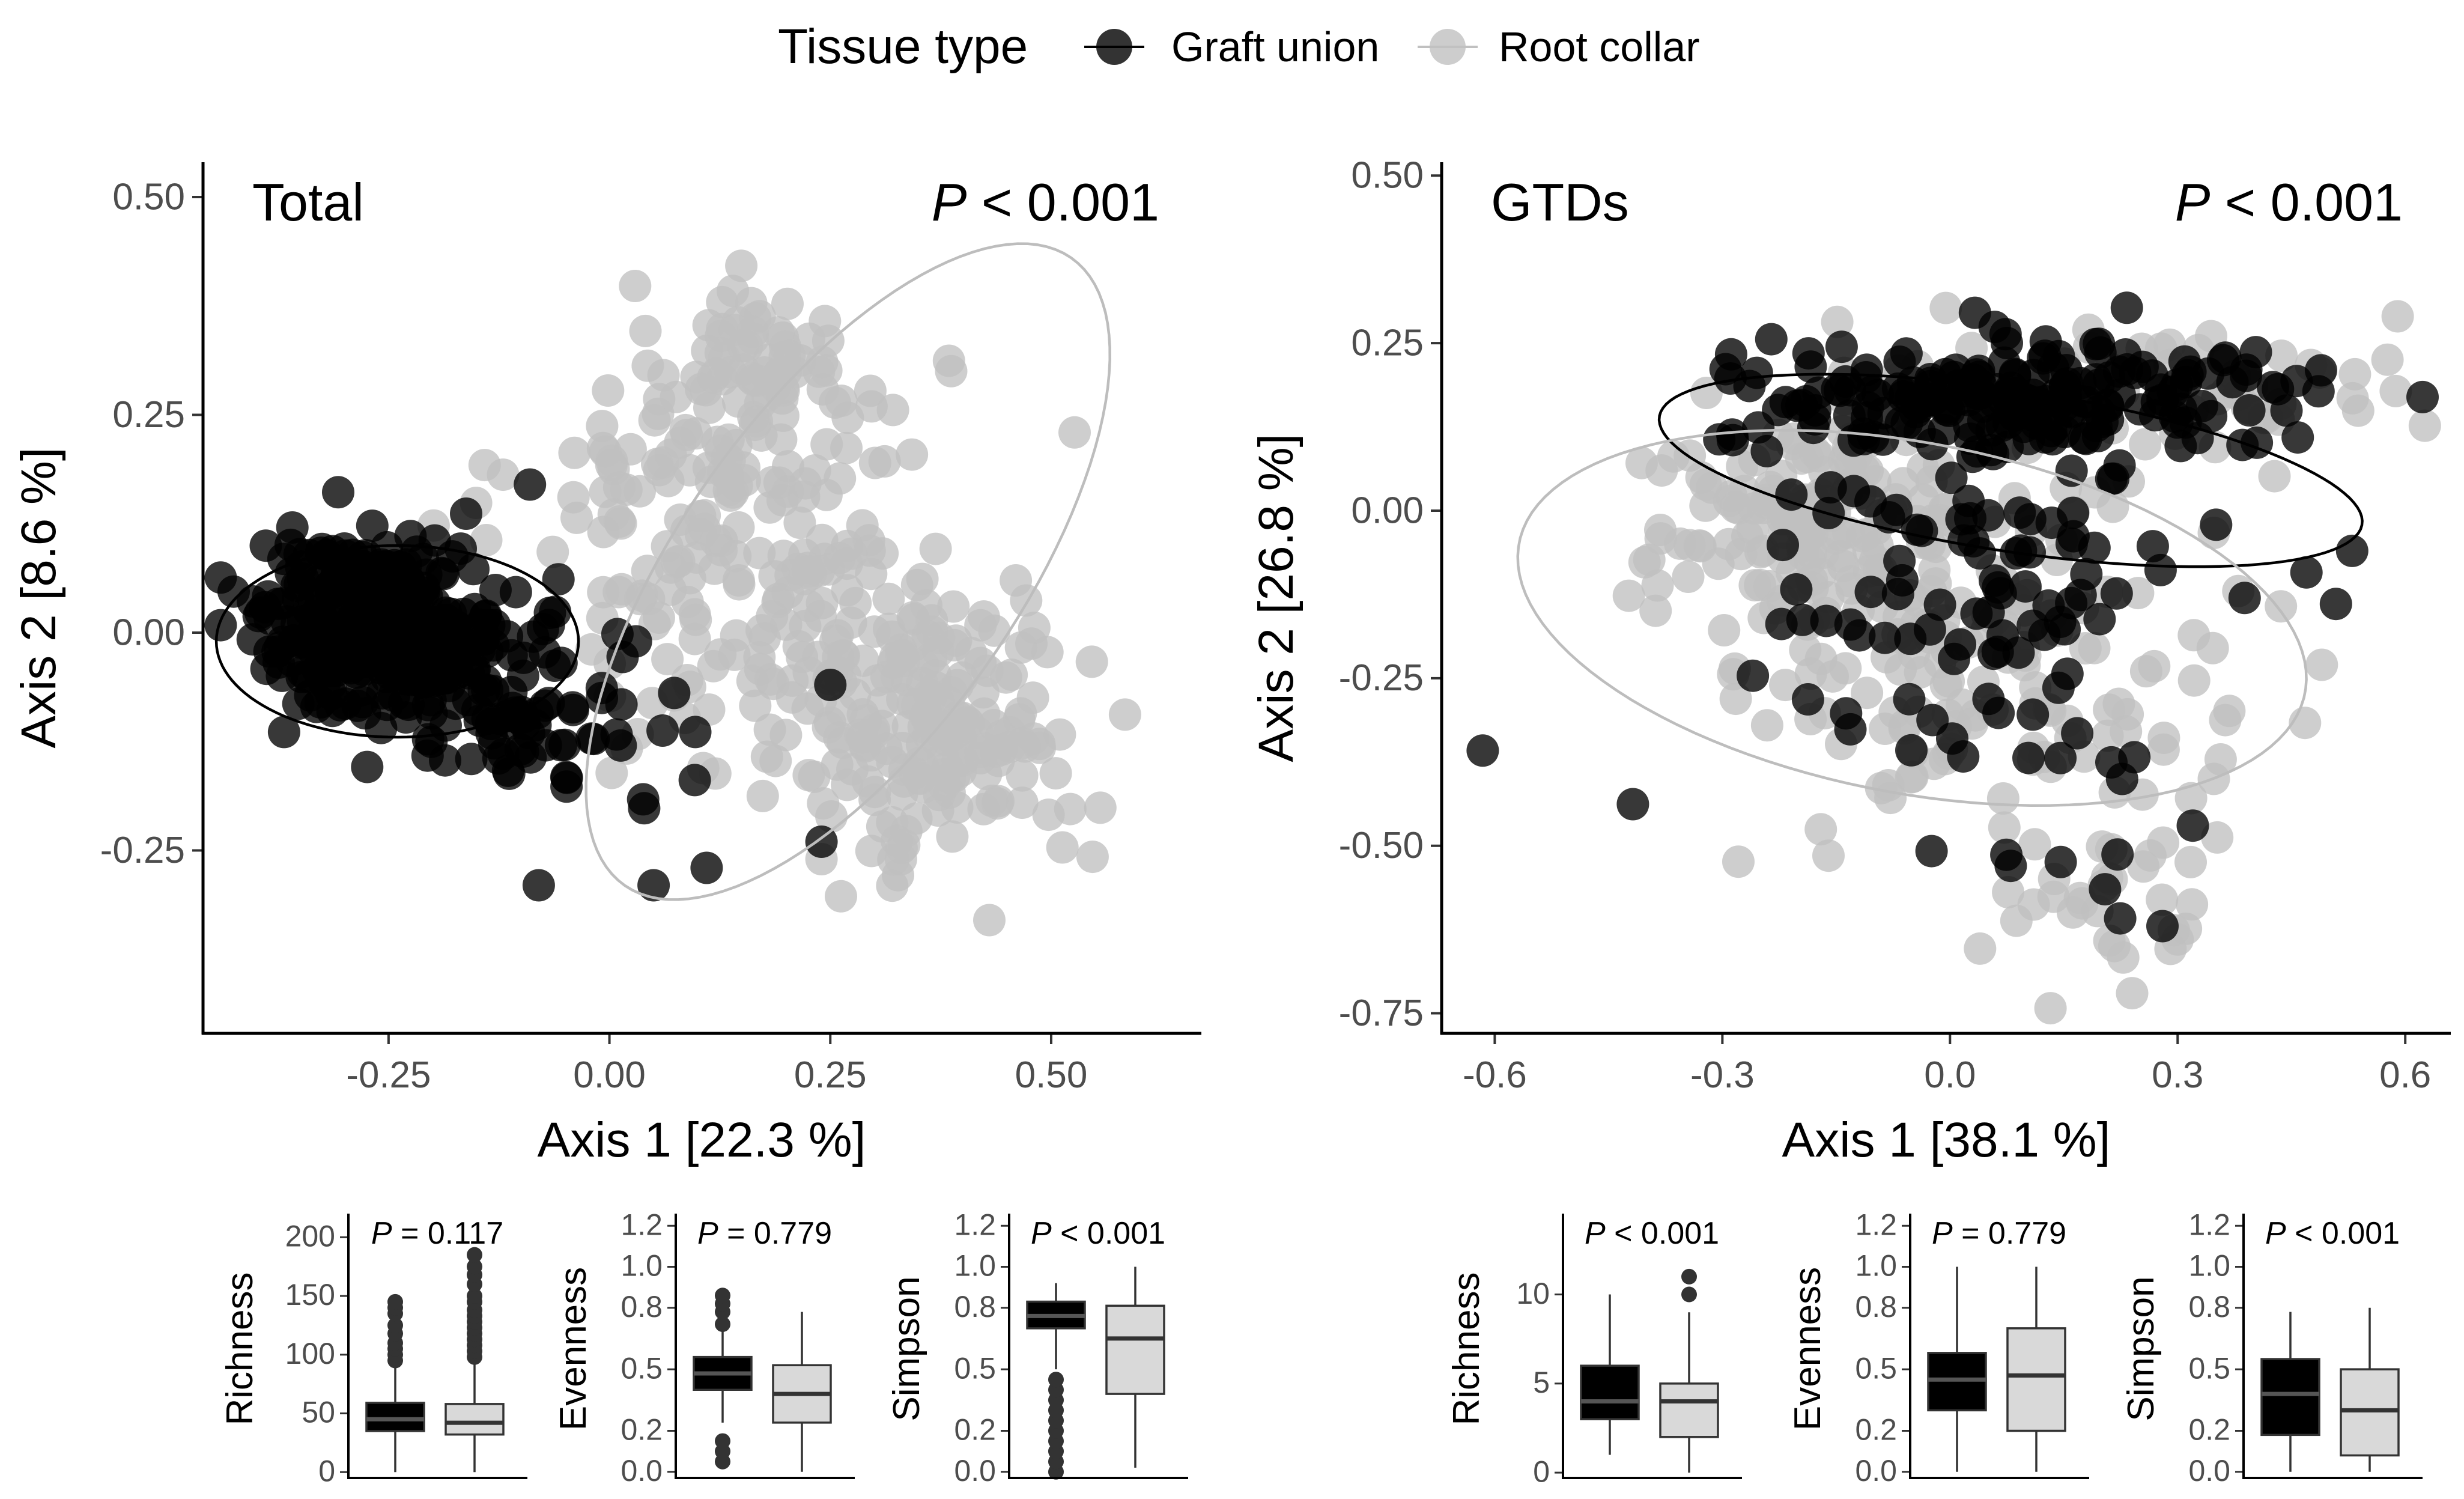 The height and width of the screenshot is (1499, 2464). Describe the element at coordinates (1533, 1293) in the screenshot. I see `y-tick-label: 10` at that location.